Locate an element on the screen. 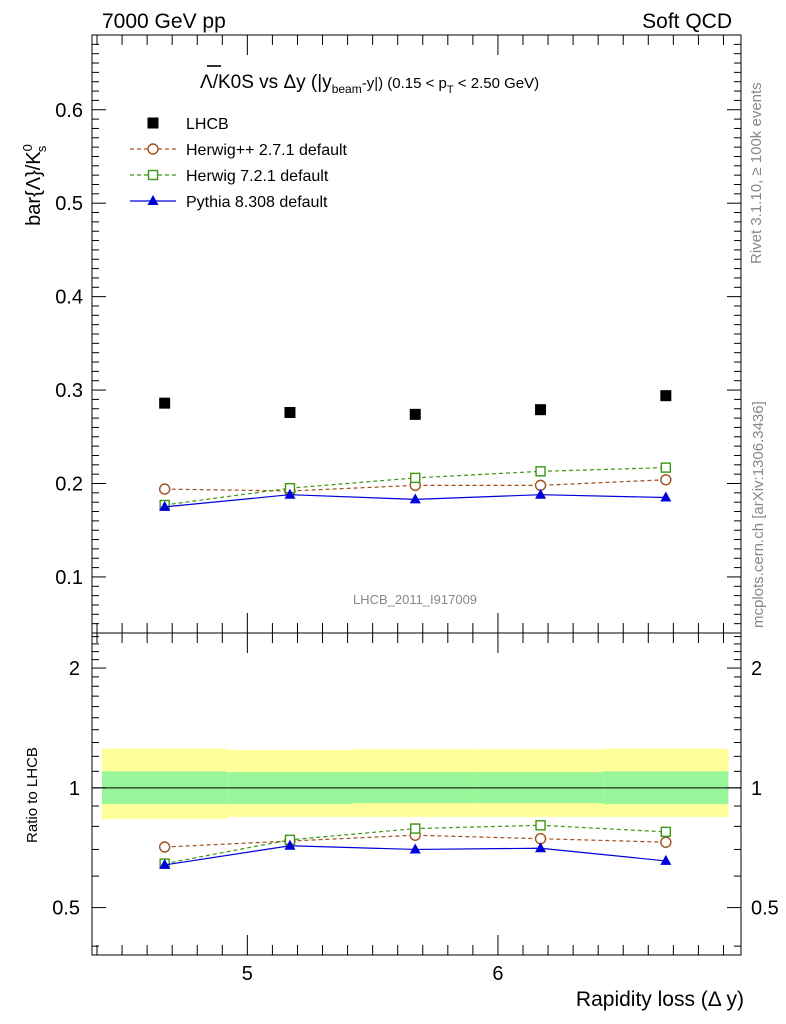  y-axis-label: bar{Λ}/K0s is located at coordinates (34, 185).